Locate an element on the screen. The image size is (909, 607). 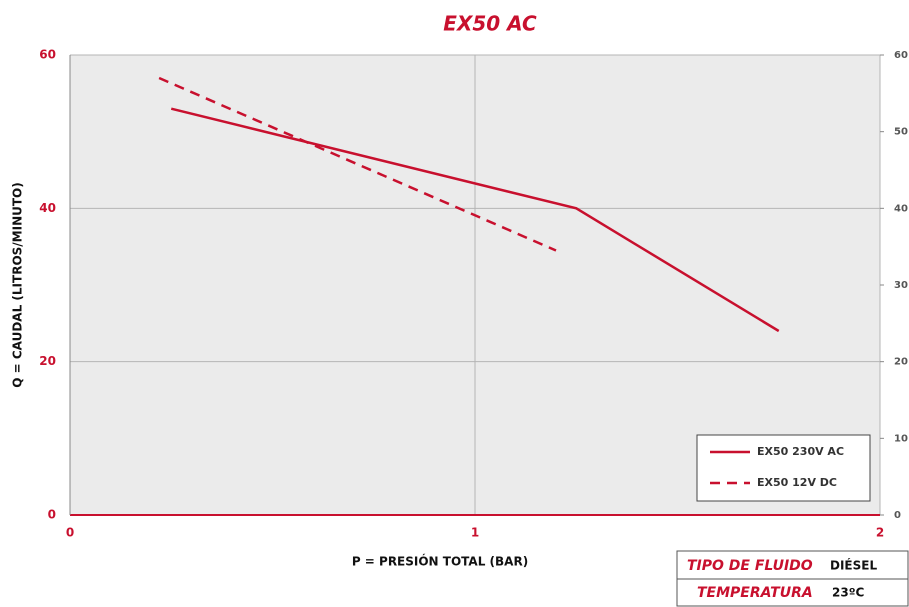
table-key: TIPO DE FLUIDO is located at coordinates (750, 566).